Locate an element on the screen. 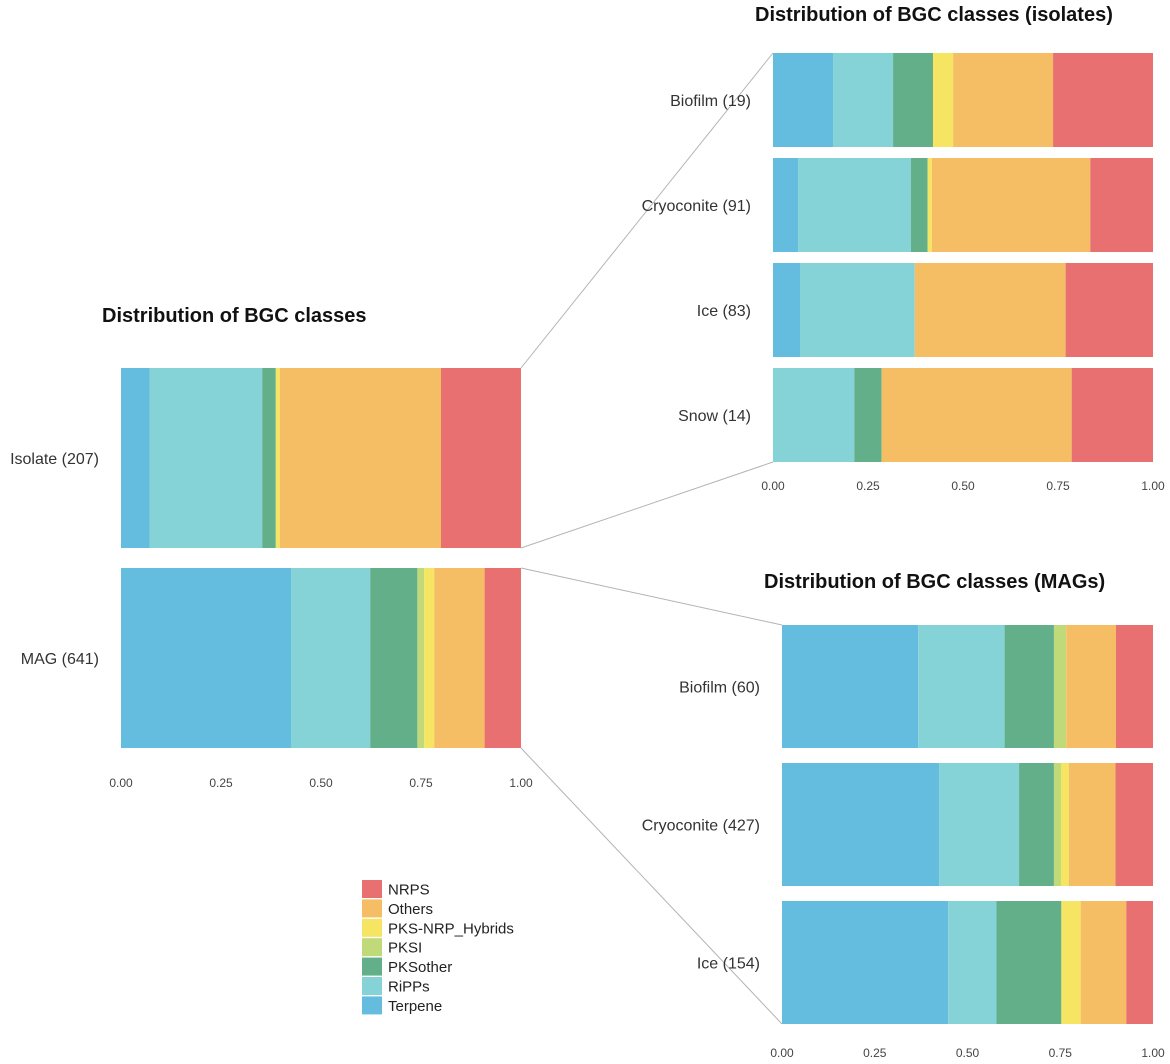 Image resolution: width=1170 pixels, height=1064 pixels. bar-ice-154-others is located at coordinates (1103, 962).